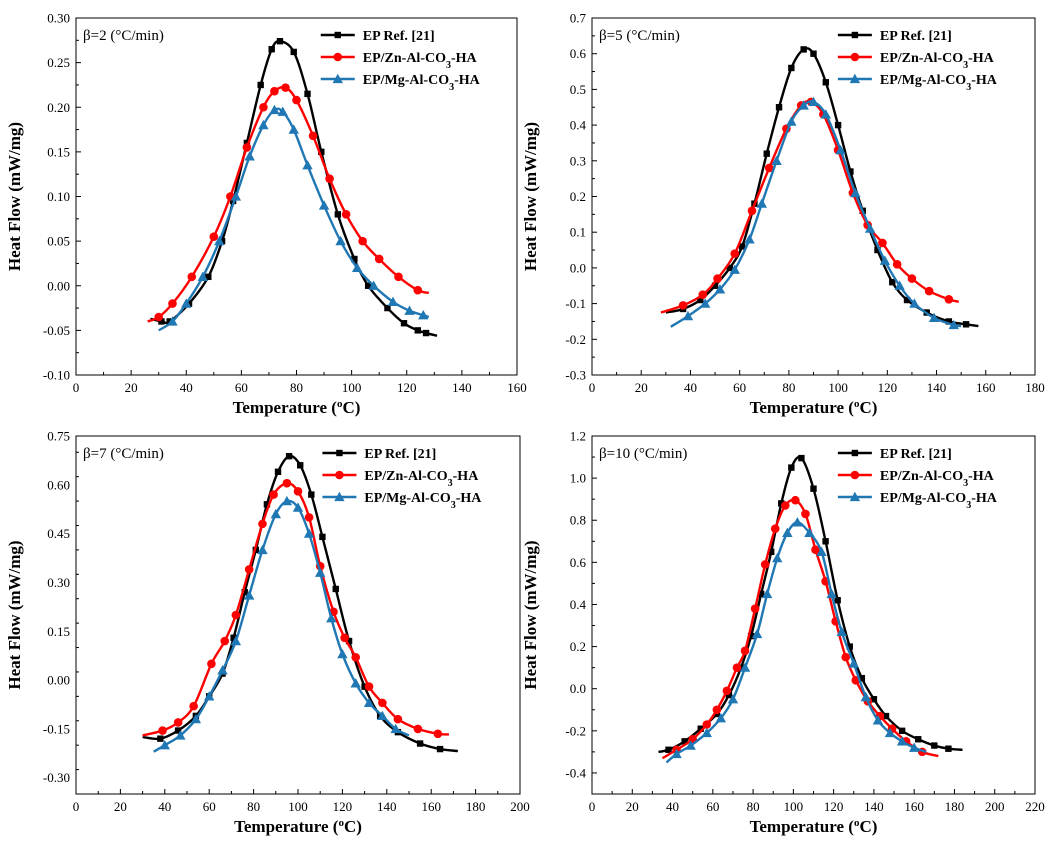  I want to click on y-tick-label: -0.3, so click(575, 375).